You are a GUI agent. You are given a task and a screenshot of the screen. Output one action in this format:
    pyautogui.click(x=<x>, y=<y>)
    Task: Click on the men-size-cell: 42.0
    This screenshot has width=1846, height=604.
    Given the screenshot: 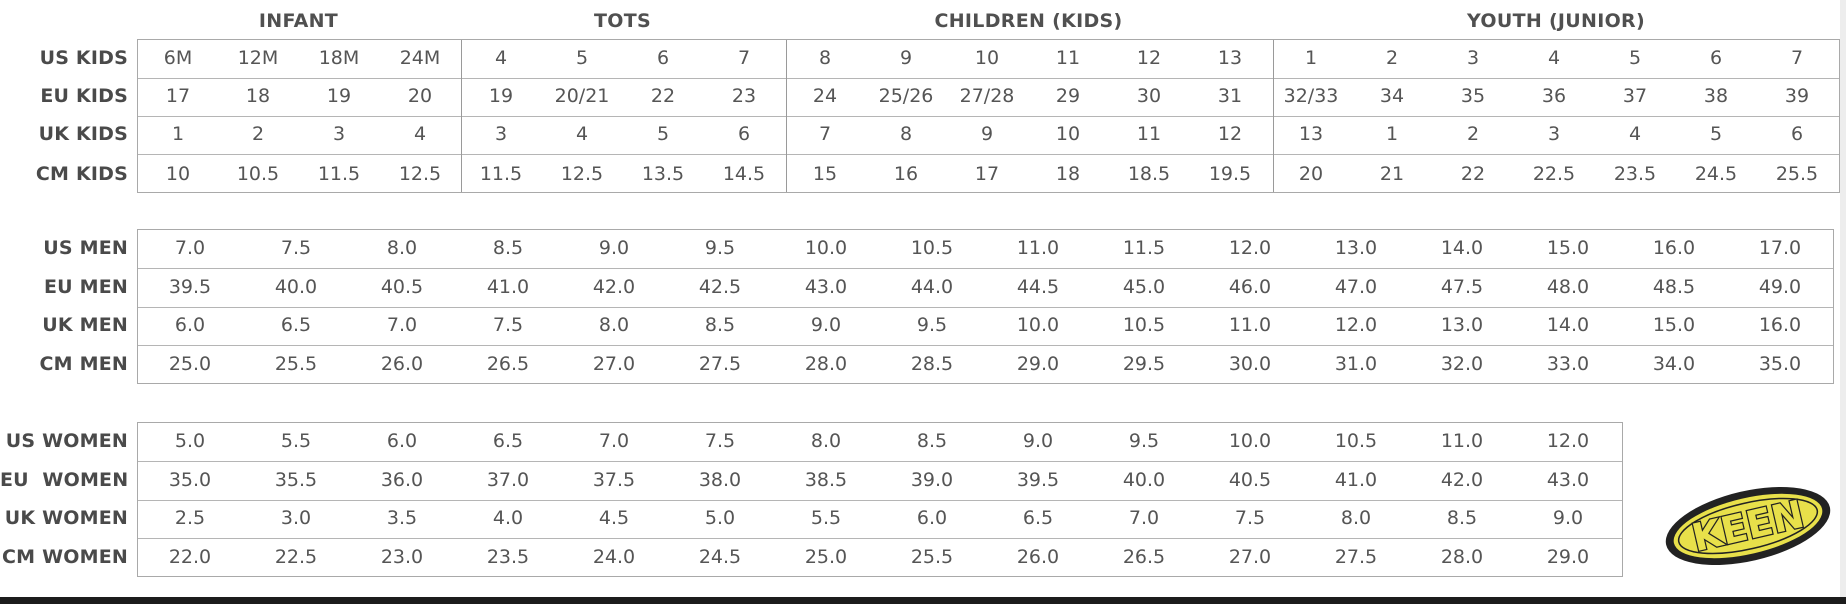 What is the action you would take?
    pyautogui.click(x=614, y=287)
    